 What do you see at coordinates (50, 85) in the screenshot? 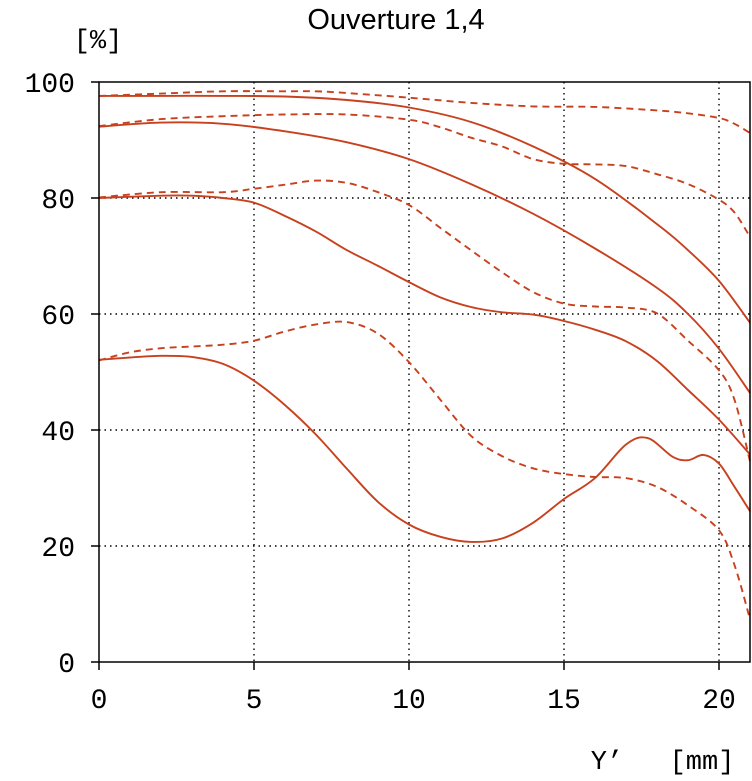
I see `y-tick-label: 100` at bounding box center [50, 85].